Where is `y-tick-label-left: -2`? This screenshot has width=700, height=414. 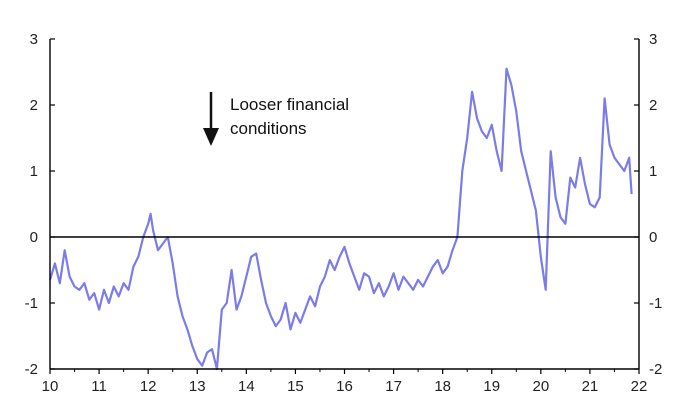
y-tick-label-left: -2 is located at coordinates (31, 369).